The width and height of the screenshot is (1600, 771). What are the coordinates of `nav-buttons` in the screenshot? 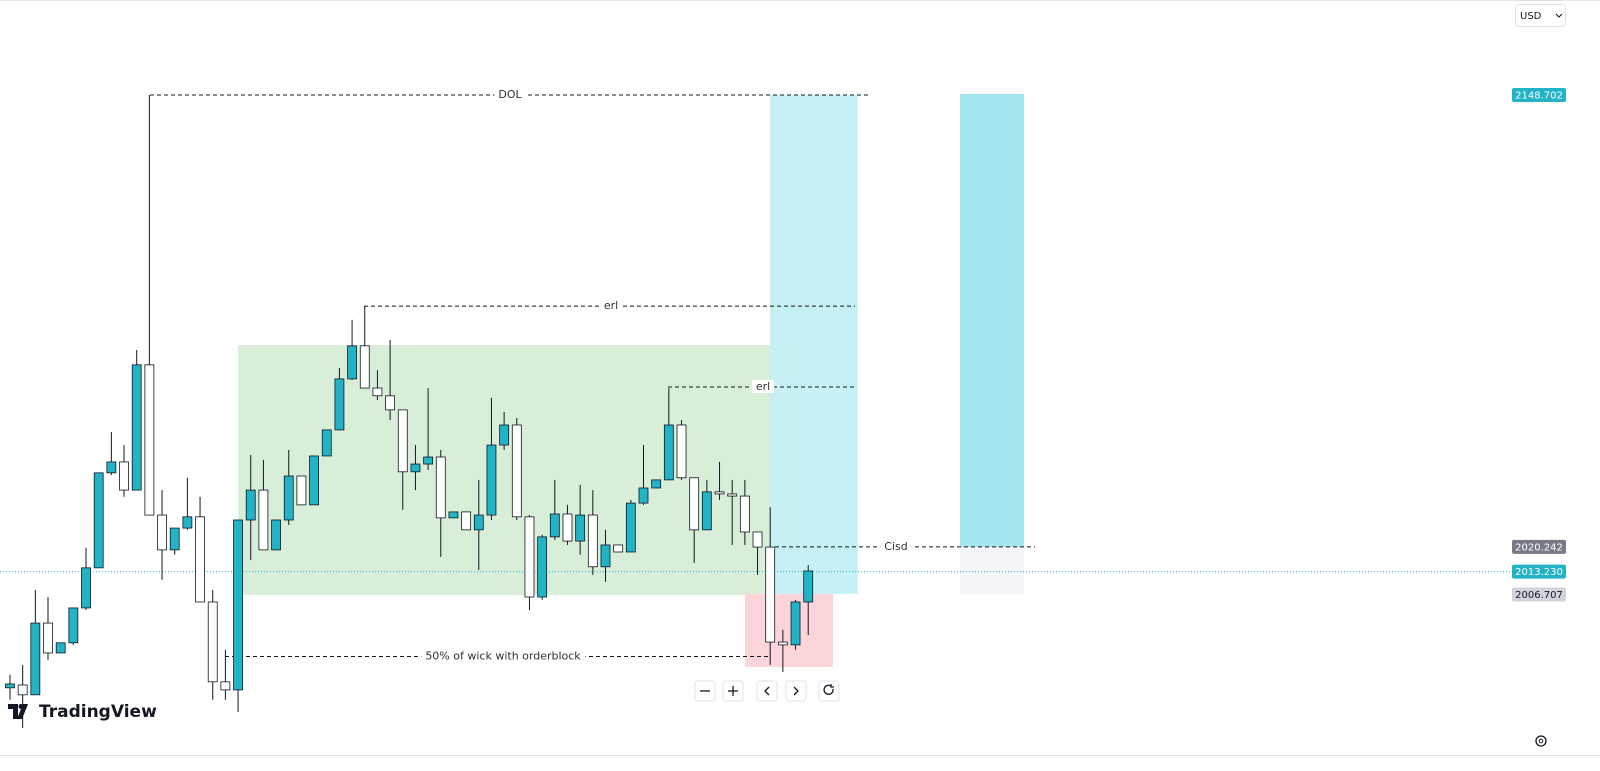 It's located at (767, 691).